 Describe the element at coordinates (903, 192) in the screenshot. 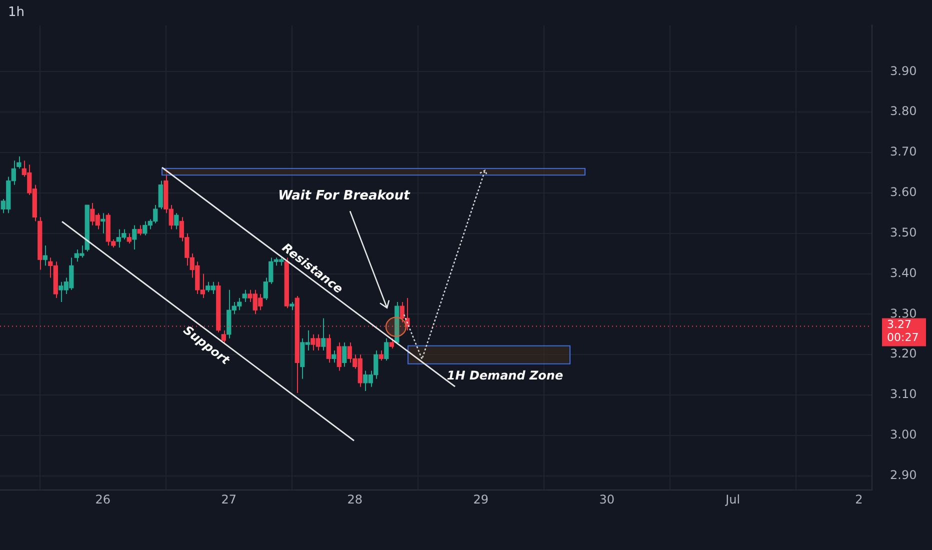

I see `y-tick-label: 3.60` at that location.